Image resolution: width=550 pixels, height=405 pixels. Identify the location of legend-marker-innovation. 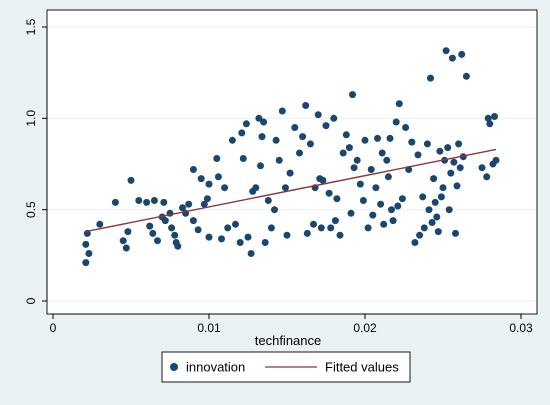
(174, 367).